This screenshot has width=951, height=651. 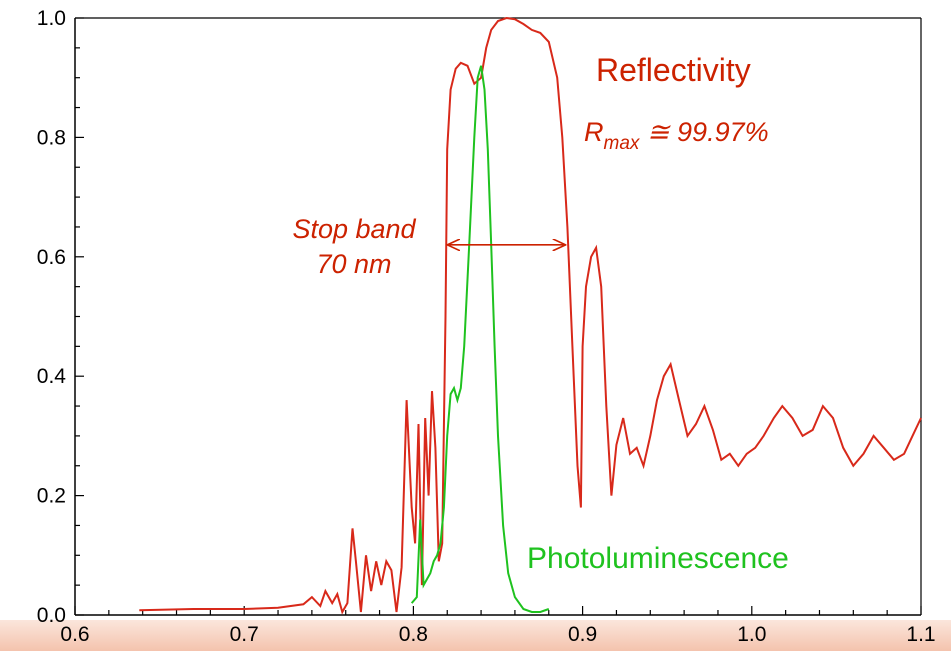 I want to click on rmax-label: Rmax ≅ 99.97%, so click(x=676, y=135).